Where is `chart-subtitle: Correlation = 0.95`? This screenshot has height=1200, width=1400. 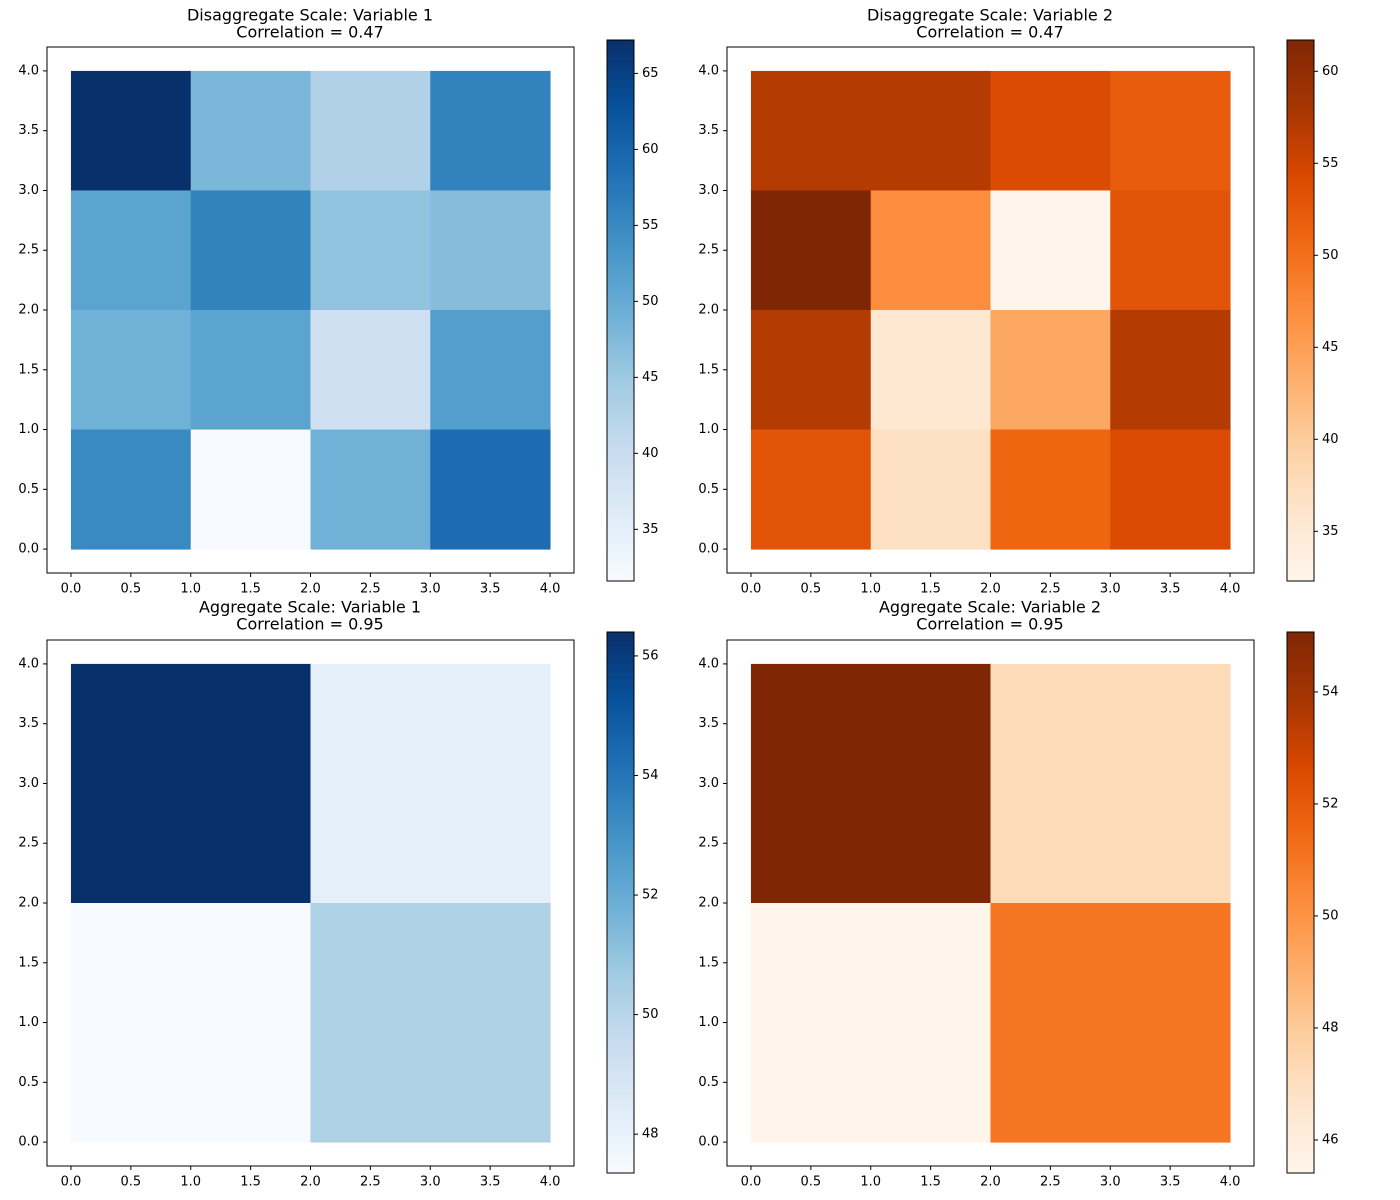 chart-subtitle: Correlation = 0.95 is located at coordinates (989, 624).